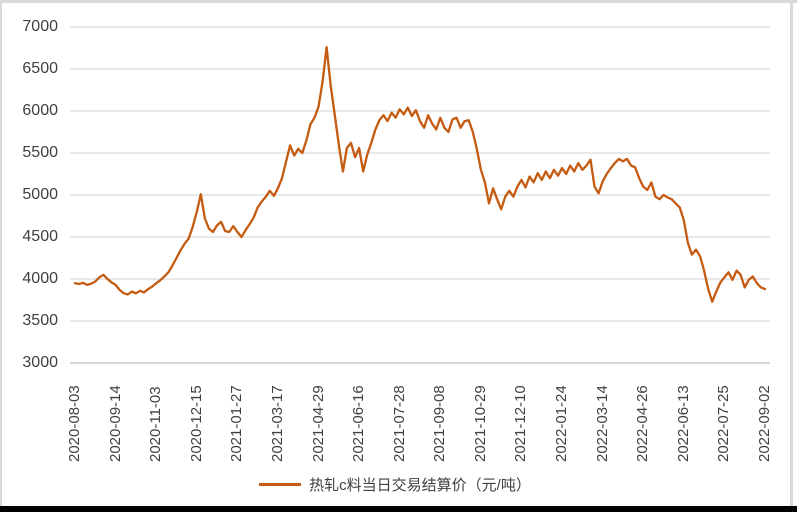  I want to click on x-tick-label: 2021-03-17, so click(277, 423).